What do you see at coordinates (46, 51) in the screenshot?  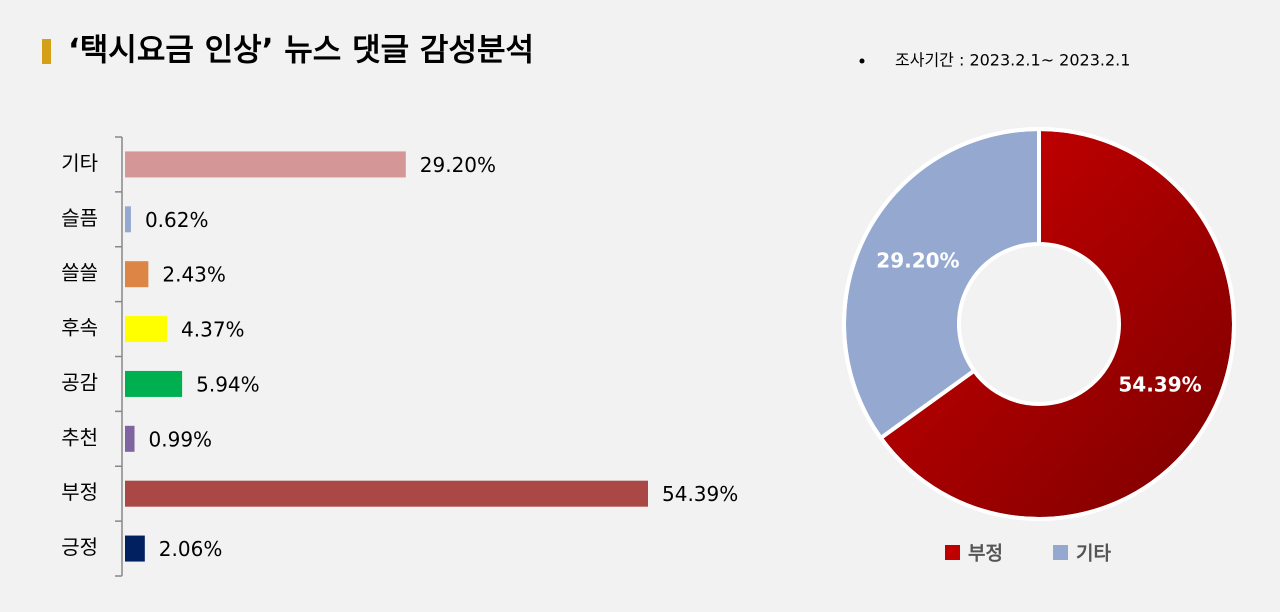 I see `title-marker` at bounding box center [46, 51].